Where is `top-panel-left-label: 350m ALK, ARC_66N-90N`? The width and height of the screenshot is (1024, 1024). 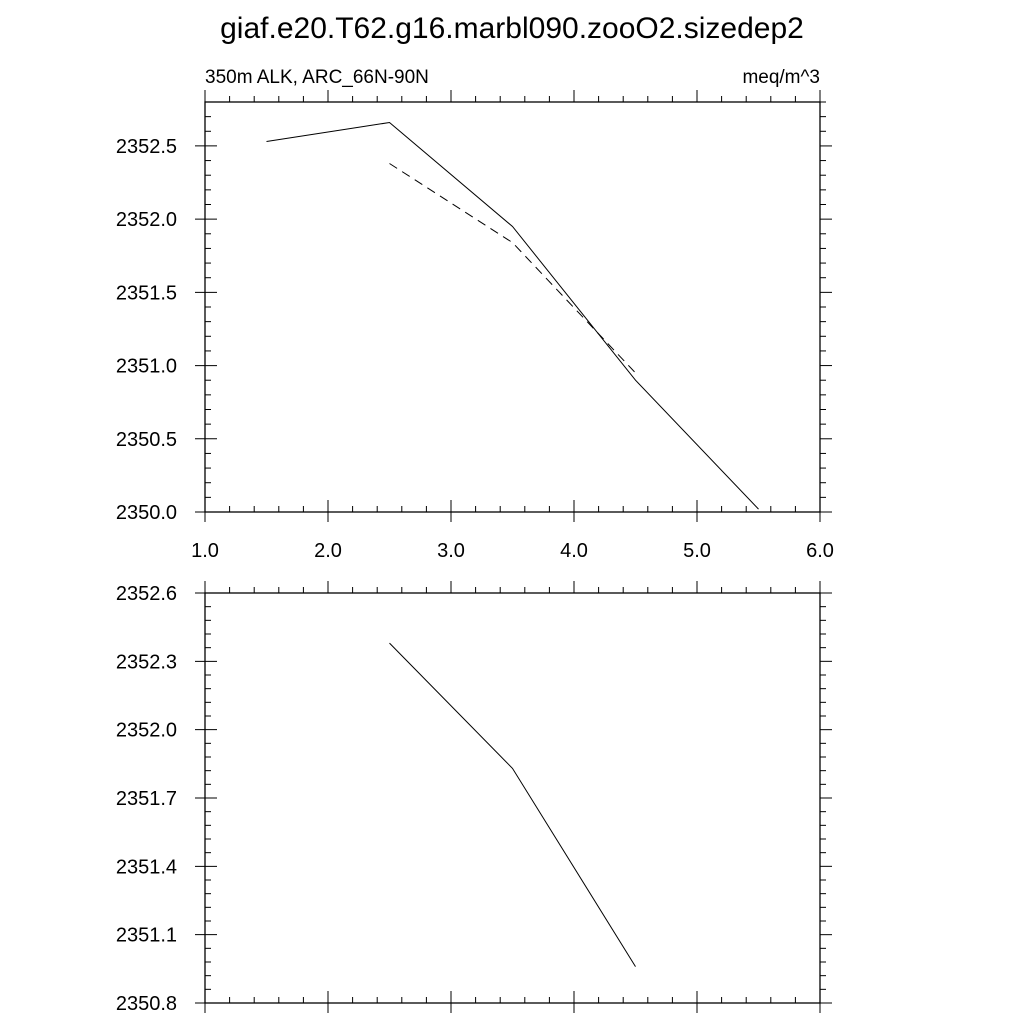
top-panel-left-label: 350m ALK, ARC_66N-90N is located at coordinates (317, 77).